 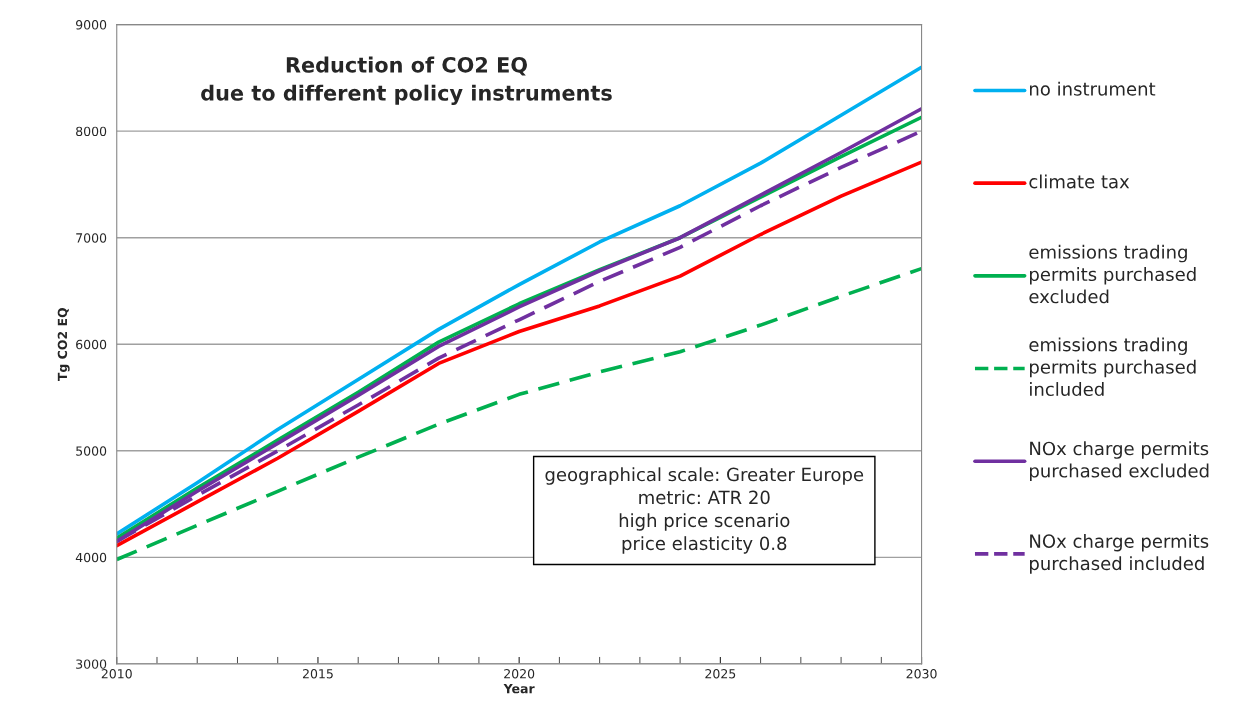 What do you see at coordinates (116, 673) in the screenshot?
I see `x-tick-label: 2010` at bounding box center [116, 673].